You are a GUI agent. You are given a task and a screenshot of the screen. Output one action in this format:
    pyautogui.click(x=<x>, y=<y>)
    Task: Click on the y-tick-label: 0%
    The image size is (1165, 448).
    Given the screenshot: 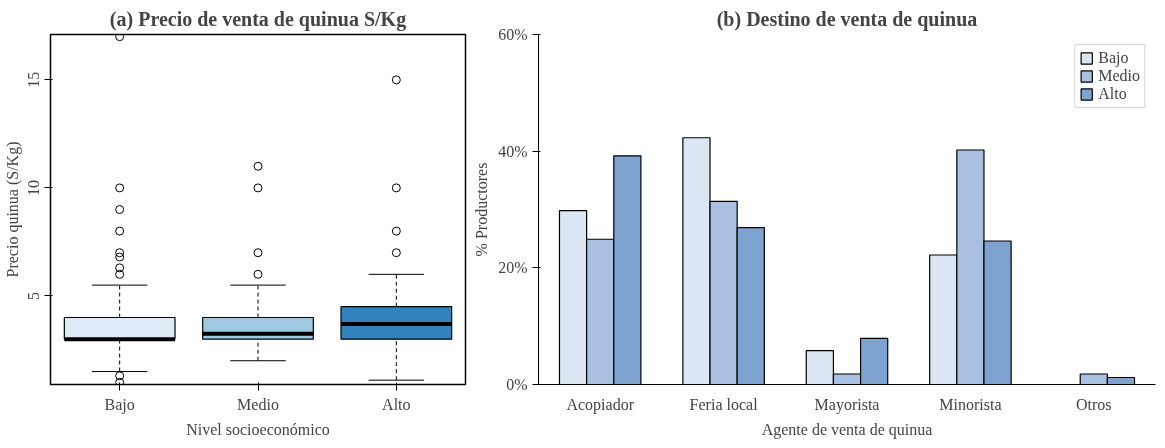 What is the action you would take?
    pyautogui.click(x=517, y=384)
    